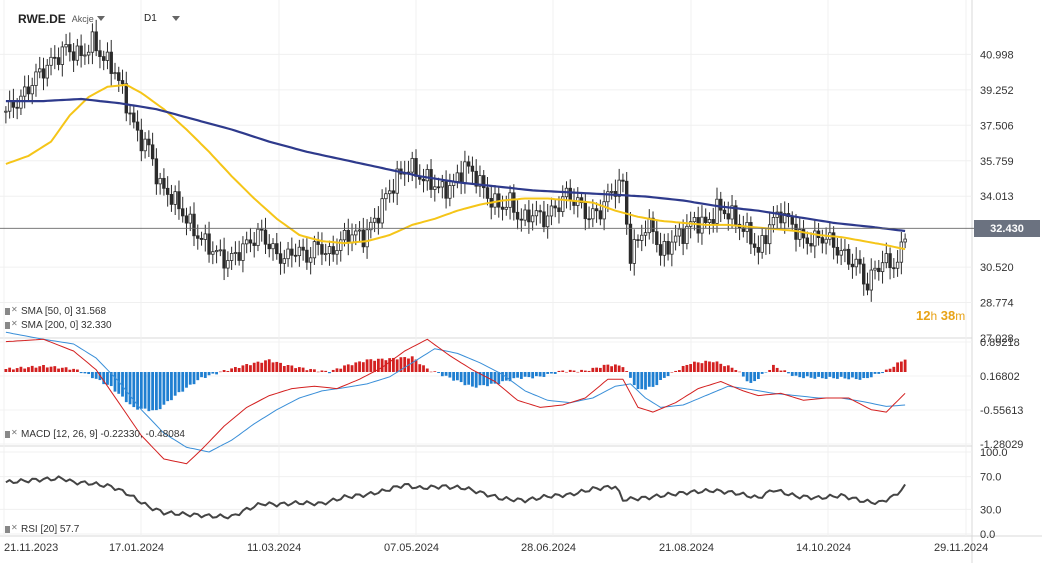  Describe the element at coordinates (150, 18) in the screenshot. I see `timeframe-selector: D1` at that location.